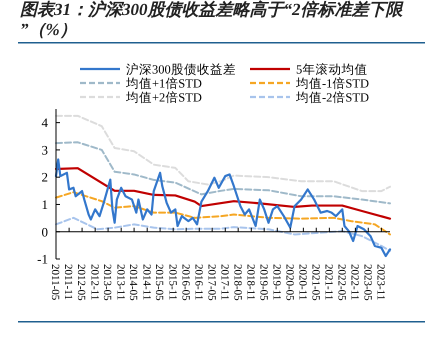 Image resolution: width=425 pixels, height=344 pixels. Describe the element at coordinates (341, 283) in the screenshot. I see `x-tick-label: 2022-05` at that location.